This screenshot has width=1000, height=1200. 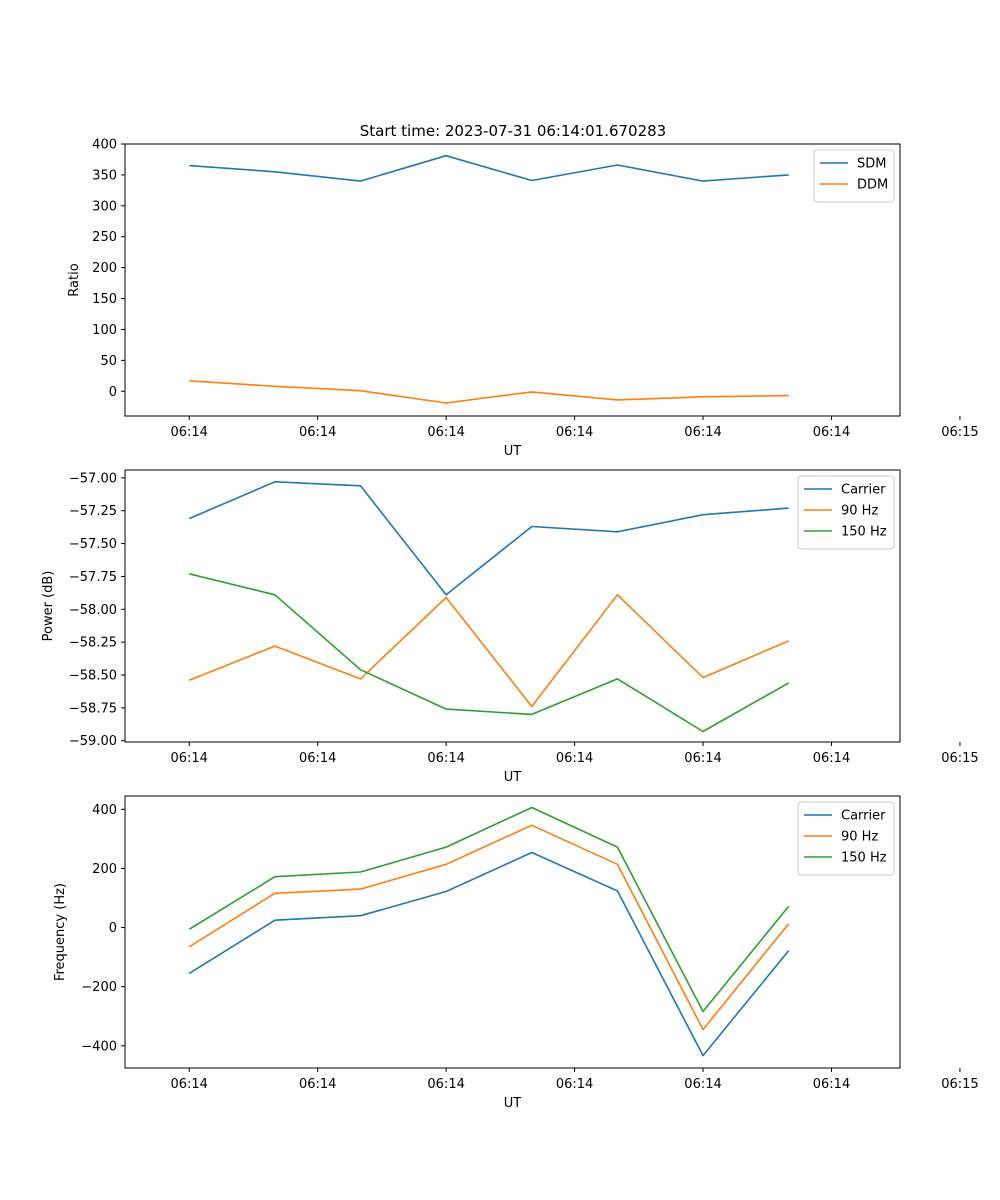 I want to click on y-tick-label: −57.50, so click(x=93, y=544).